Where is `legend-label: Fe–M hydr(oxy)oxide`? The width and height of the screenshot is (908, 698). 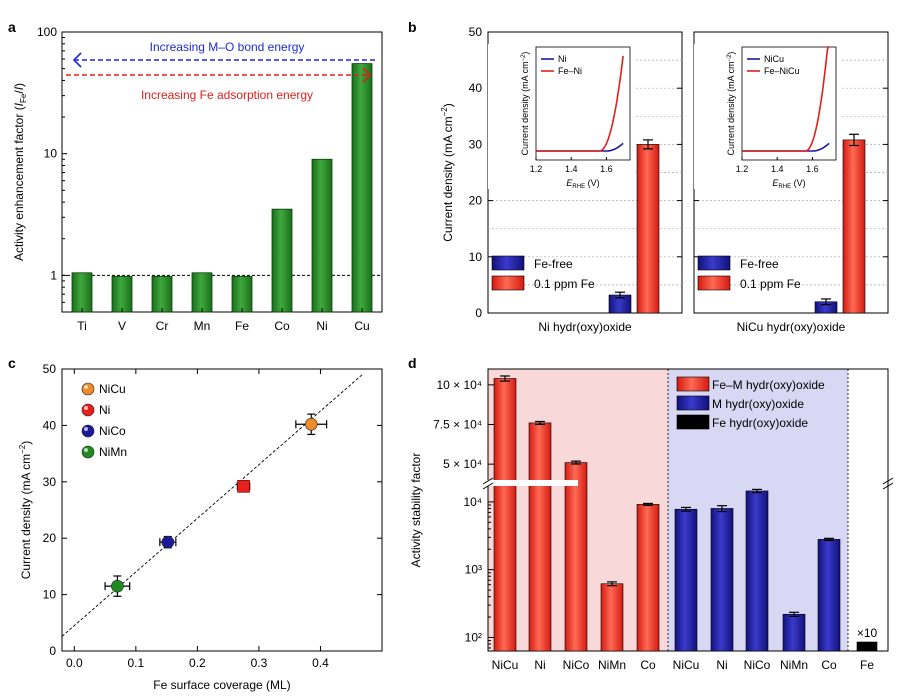
legend-label: Fe–M hydr(oxy)oxide is located at coordinates (768, 385).